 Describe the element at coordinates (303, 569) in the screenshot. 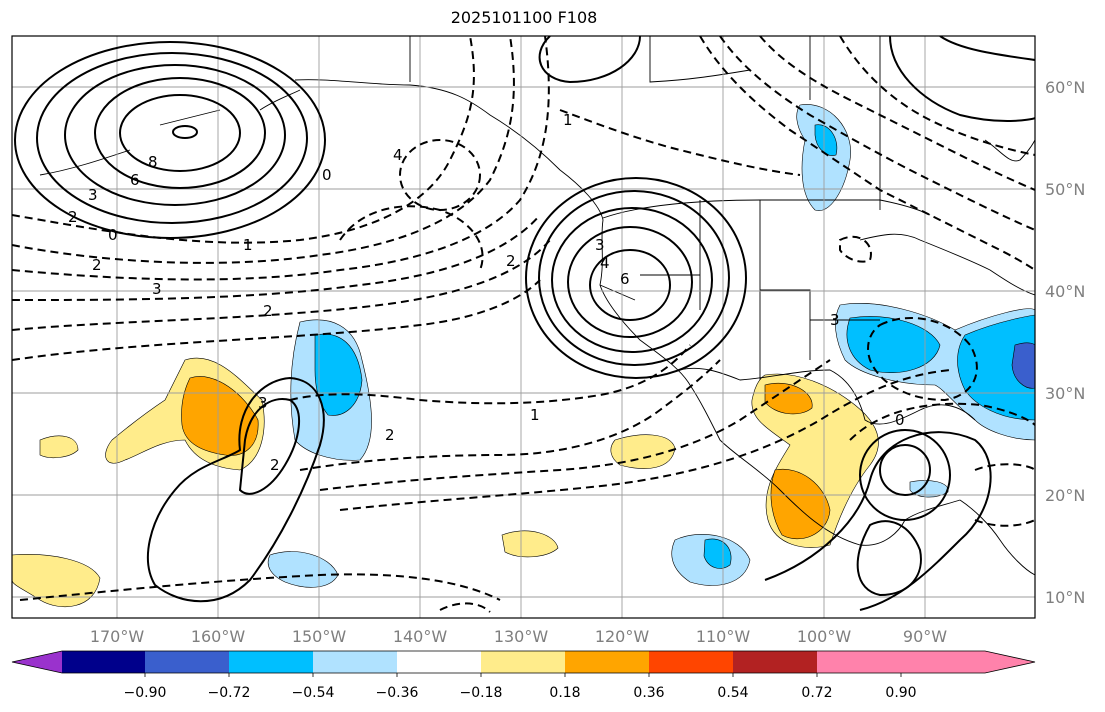

I see `negative-anomaly-south` at that location.